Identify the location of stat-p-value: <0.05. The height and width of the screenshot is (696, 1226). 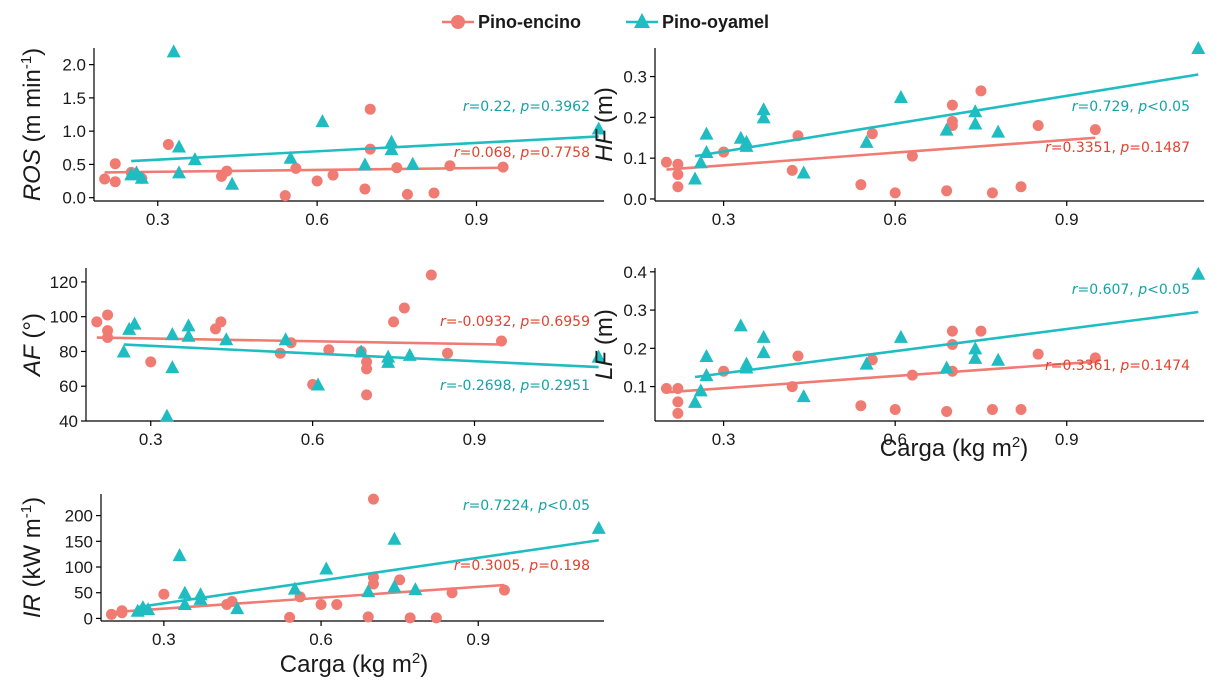
(1168, 290).